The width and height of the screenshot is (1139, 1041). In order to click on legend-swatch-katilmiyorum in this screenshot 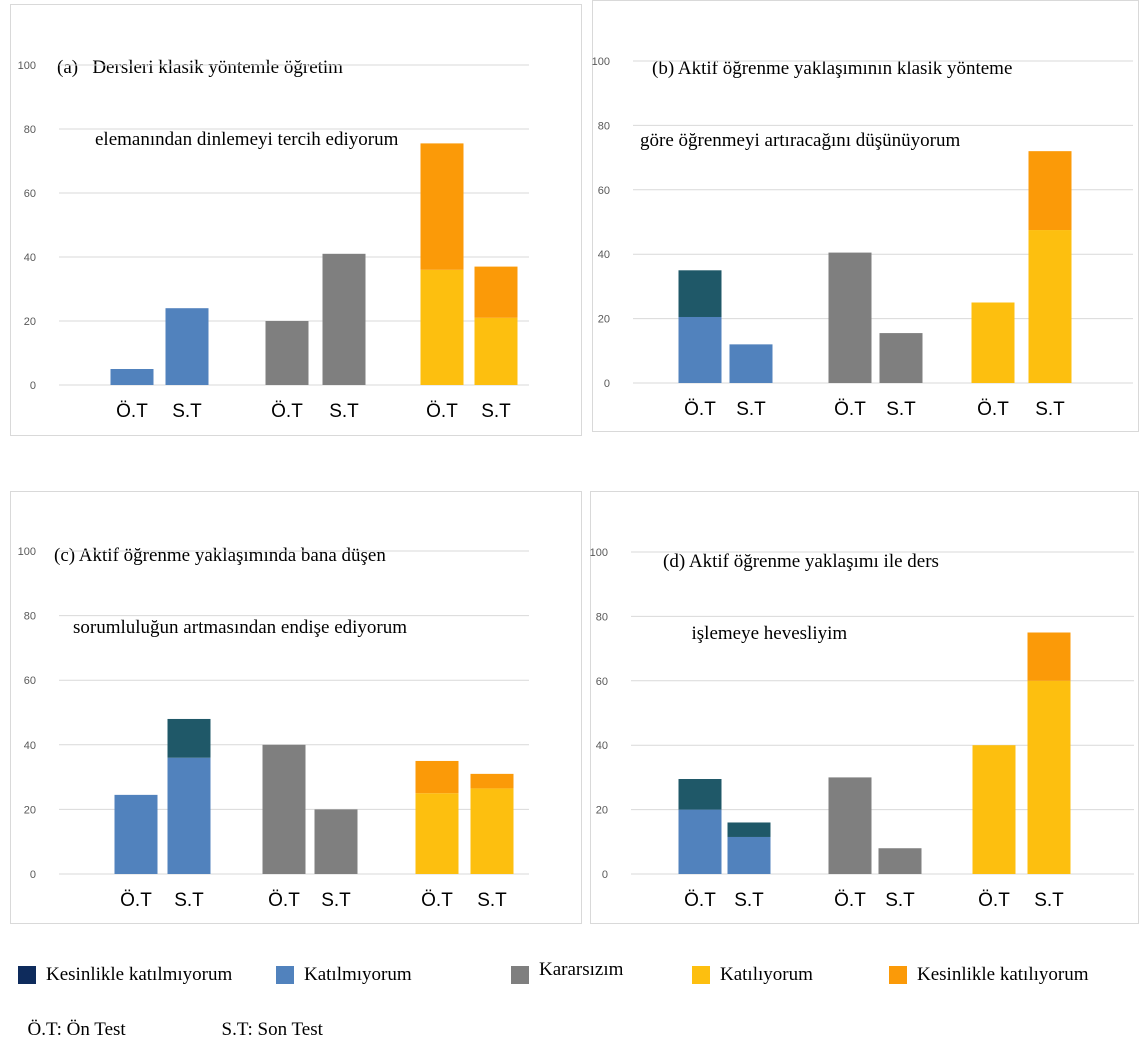, I will do `click(285, 975)`.